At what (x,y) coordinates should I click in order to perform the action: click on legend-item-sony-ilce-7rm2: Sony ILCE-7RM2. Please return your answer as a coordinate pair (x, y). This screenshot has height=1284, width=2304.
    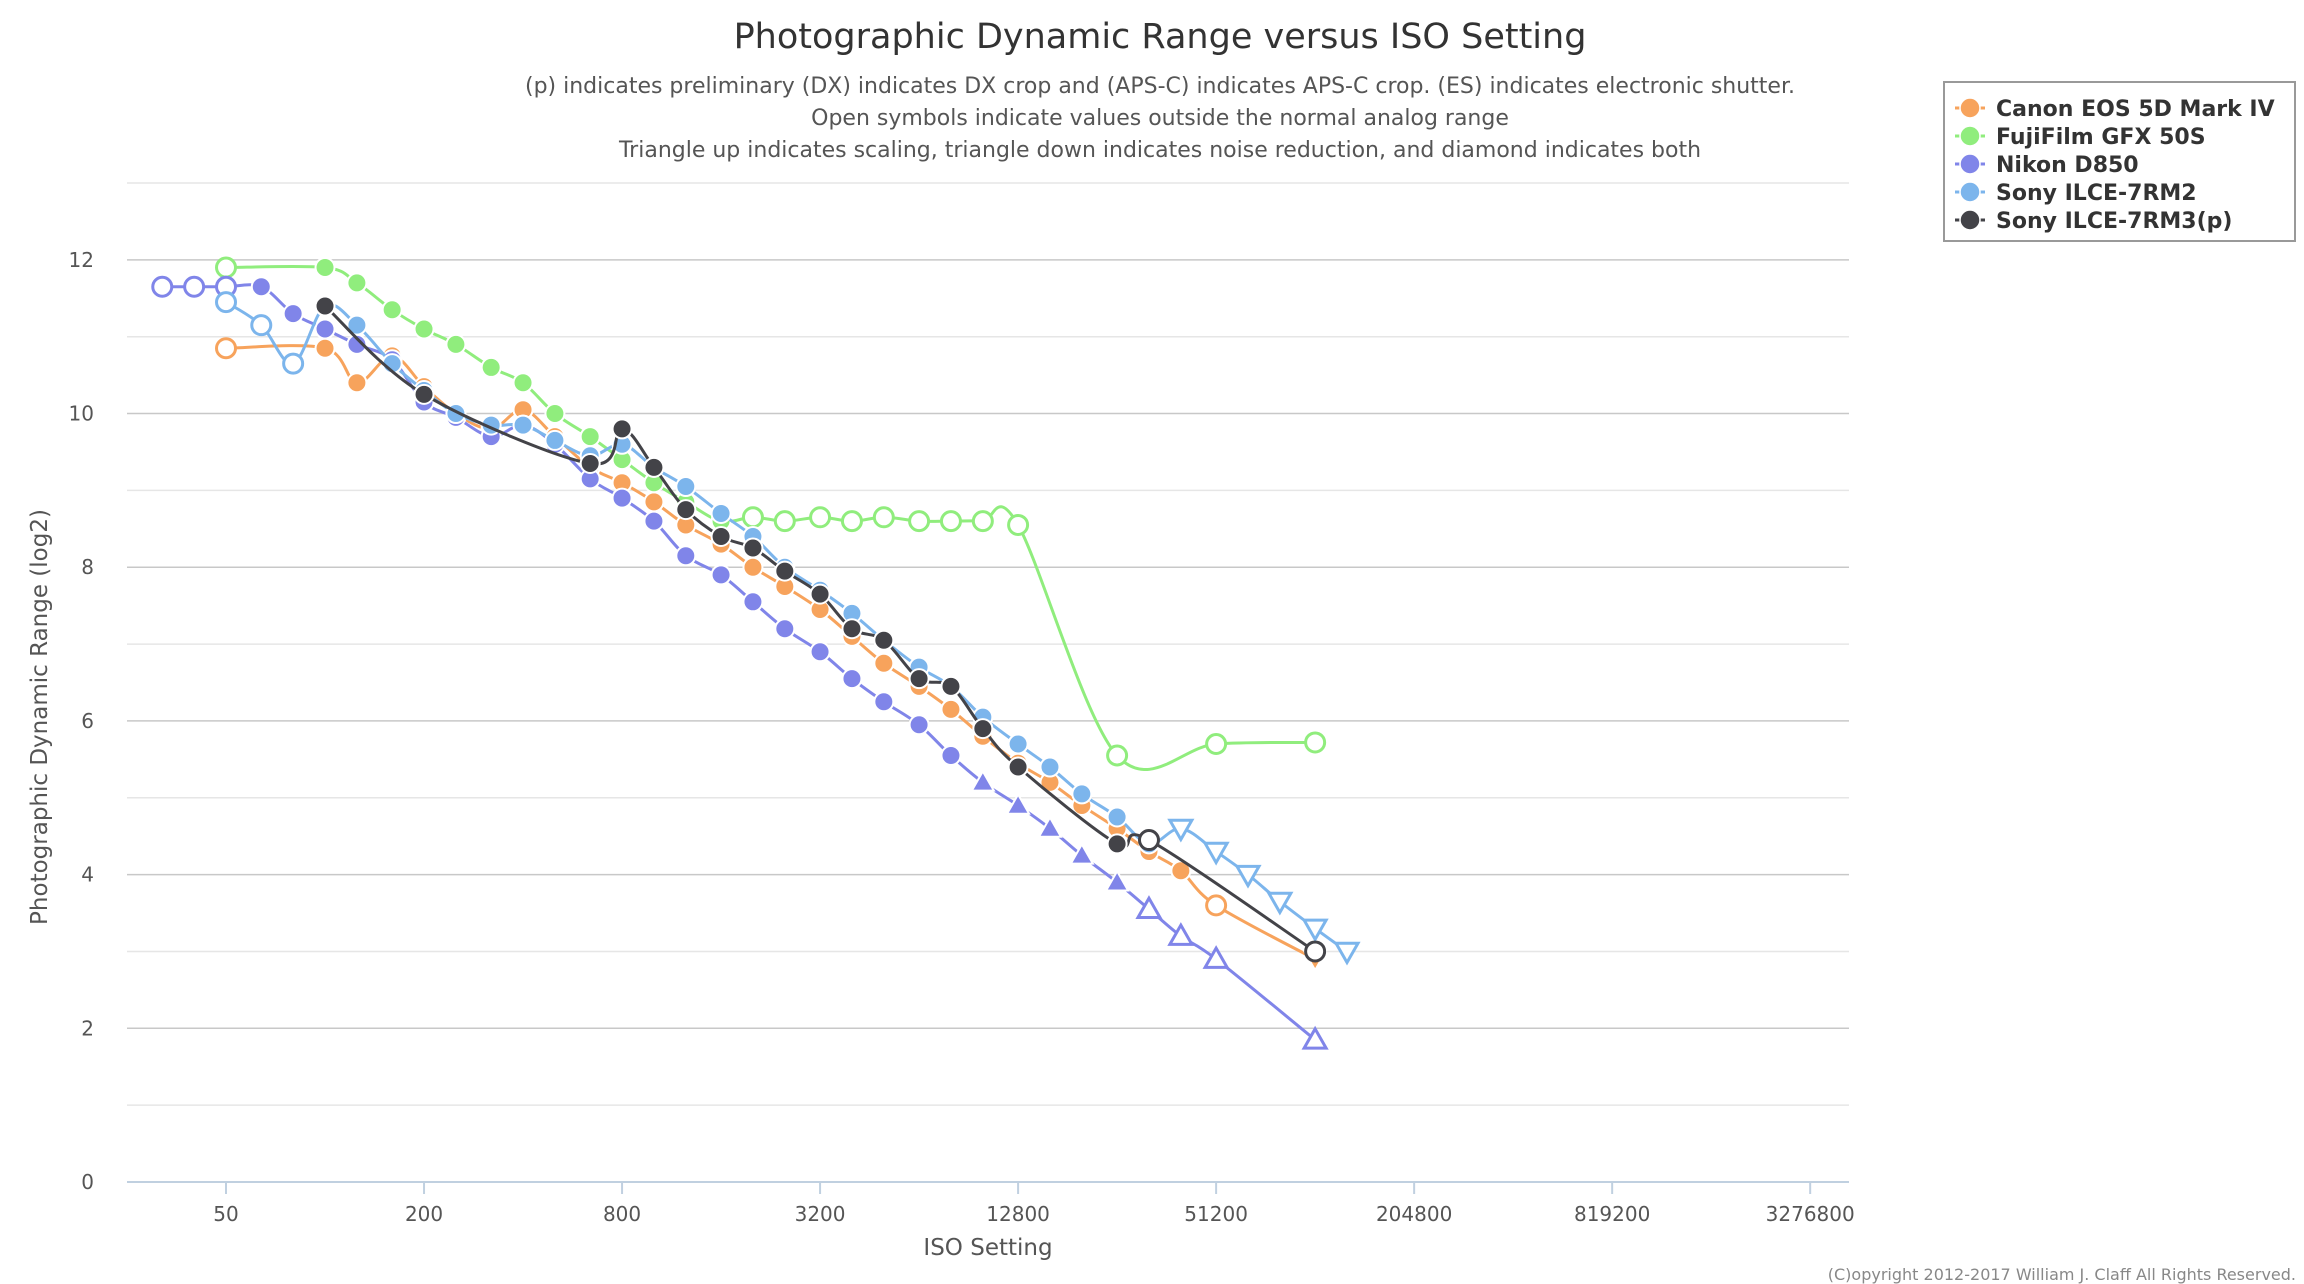
    Looking at the image, I should click on (2076, 193).